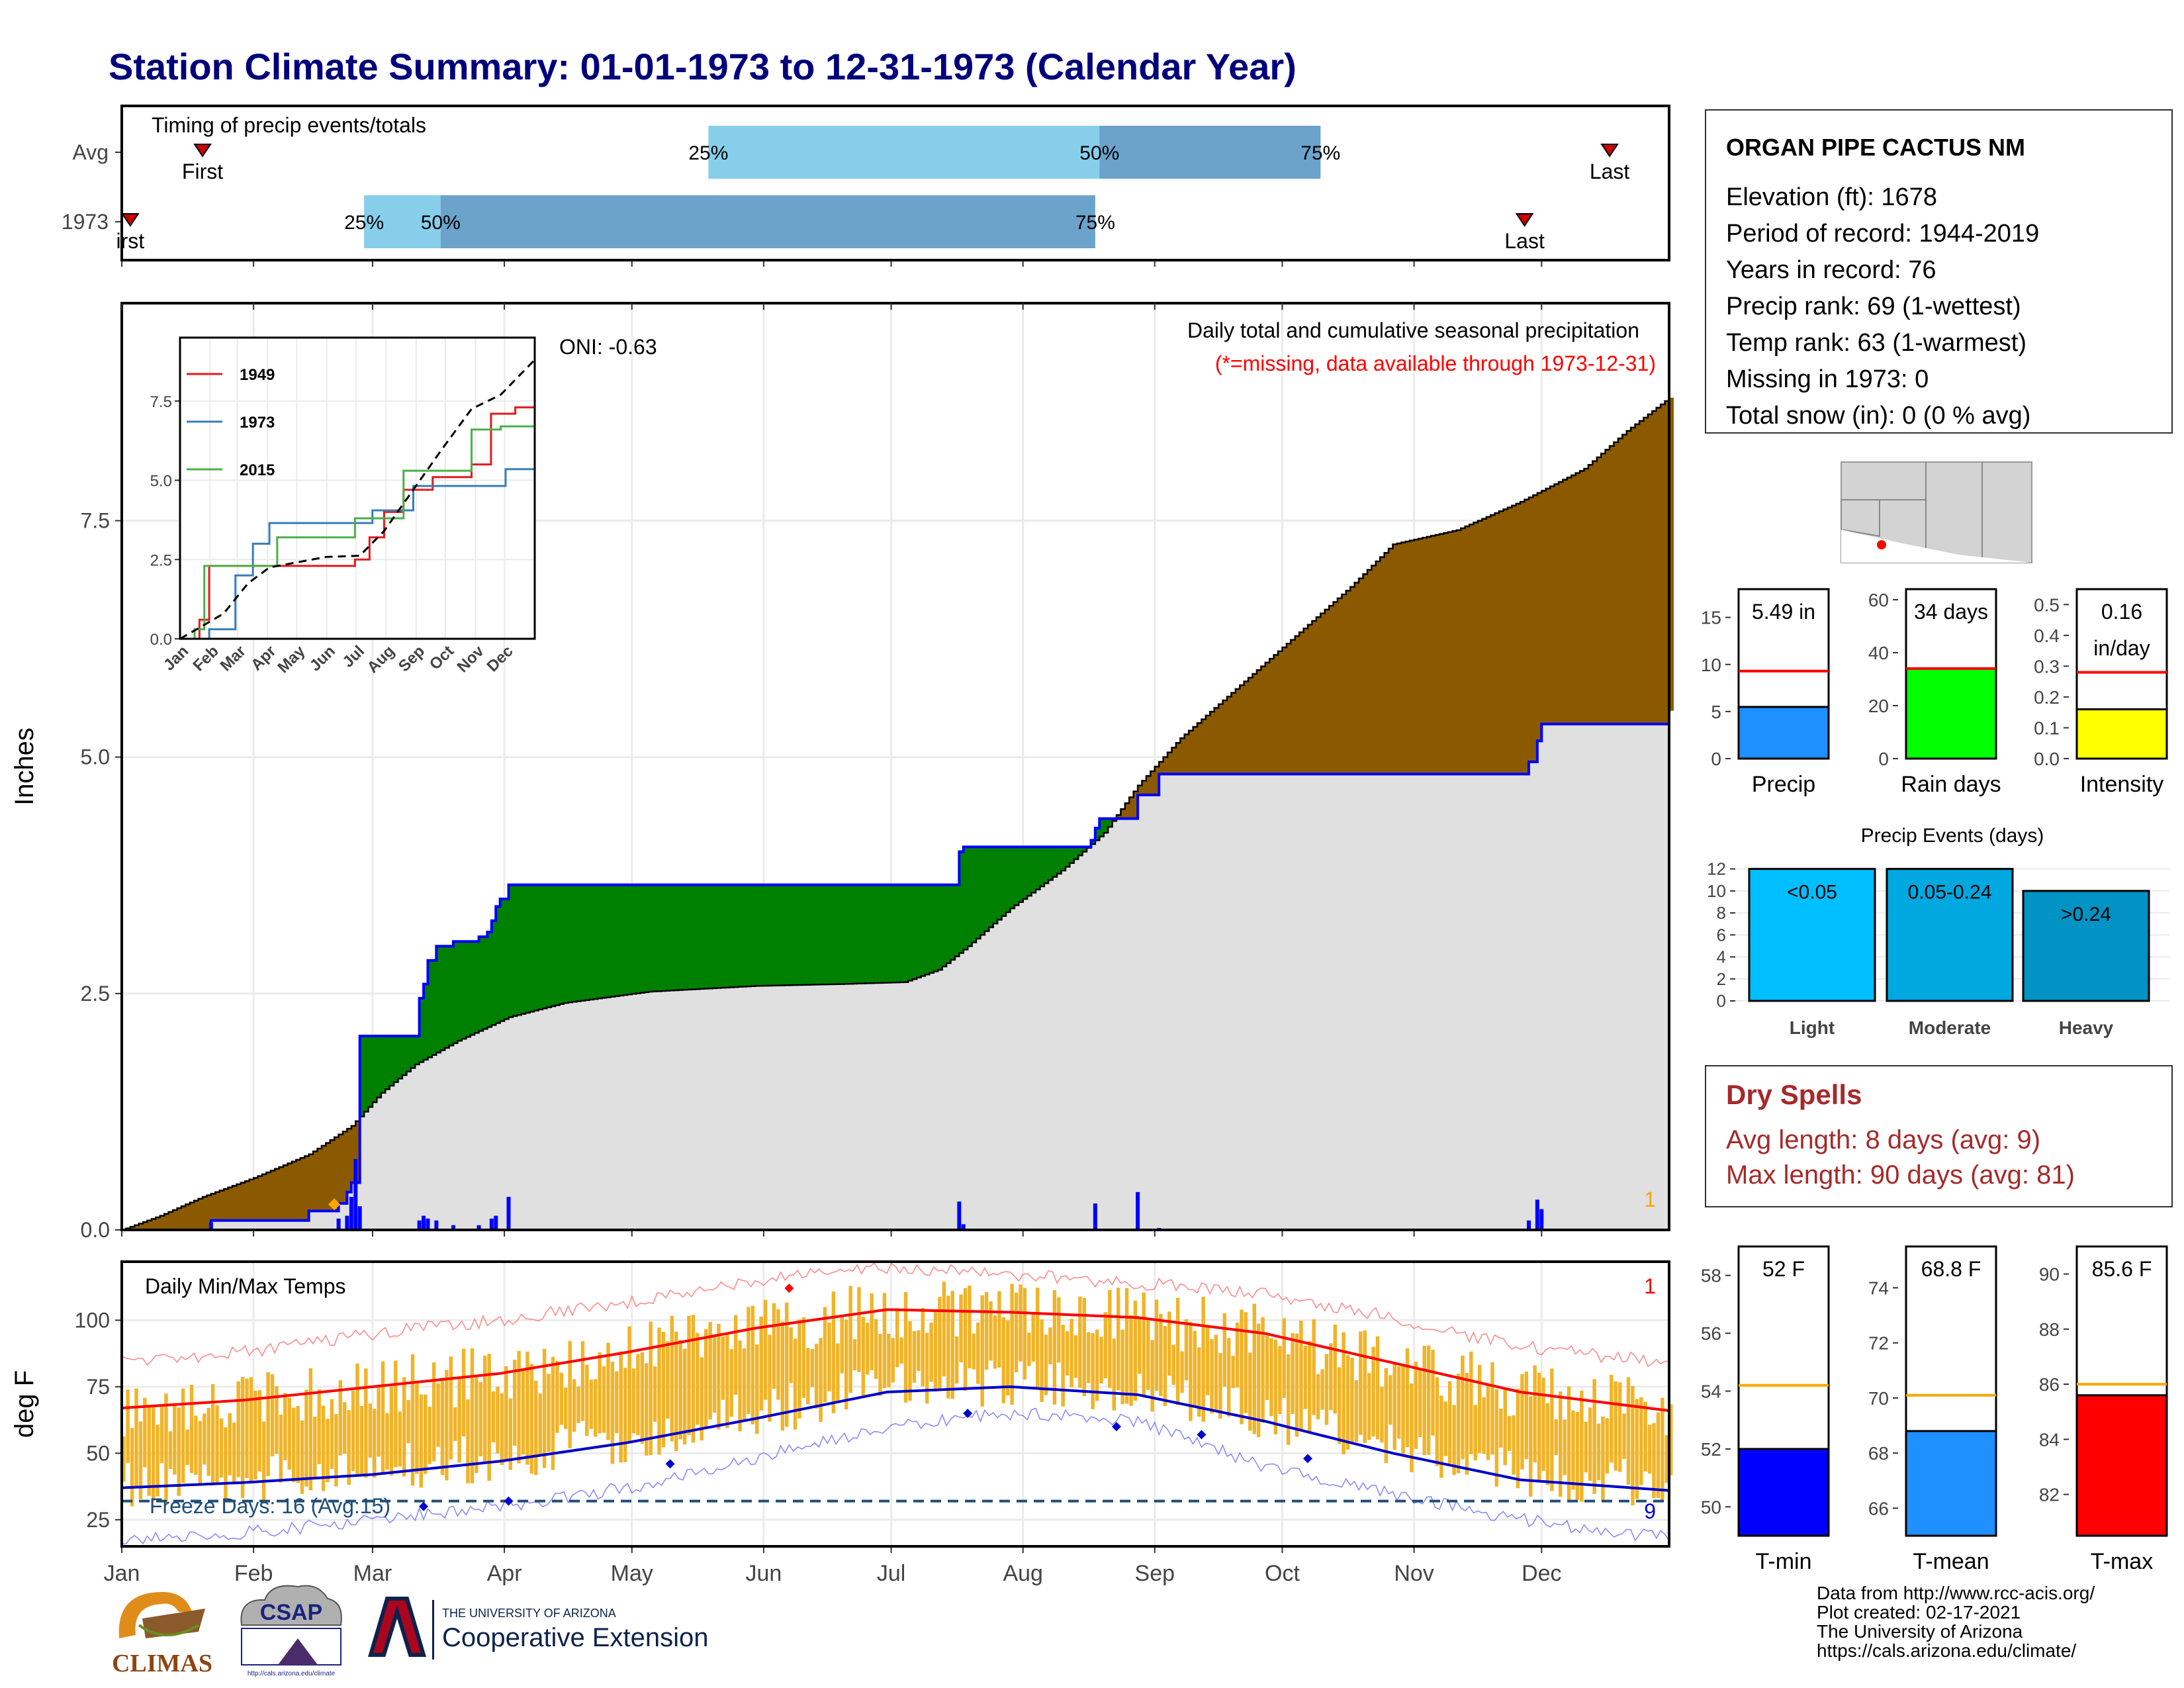  What do you see at coordinates (1912, 512) in the screenshot?
I see `locator-map-borders` at bounding box center [1912, 512].